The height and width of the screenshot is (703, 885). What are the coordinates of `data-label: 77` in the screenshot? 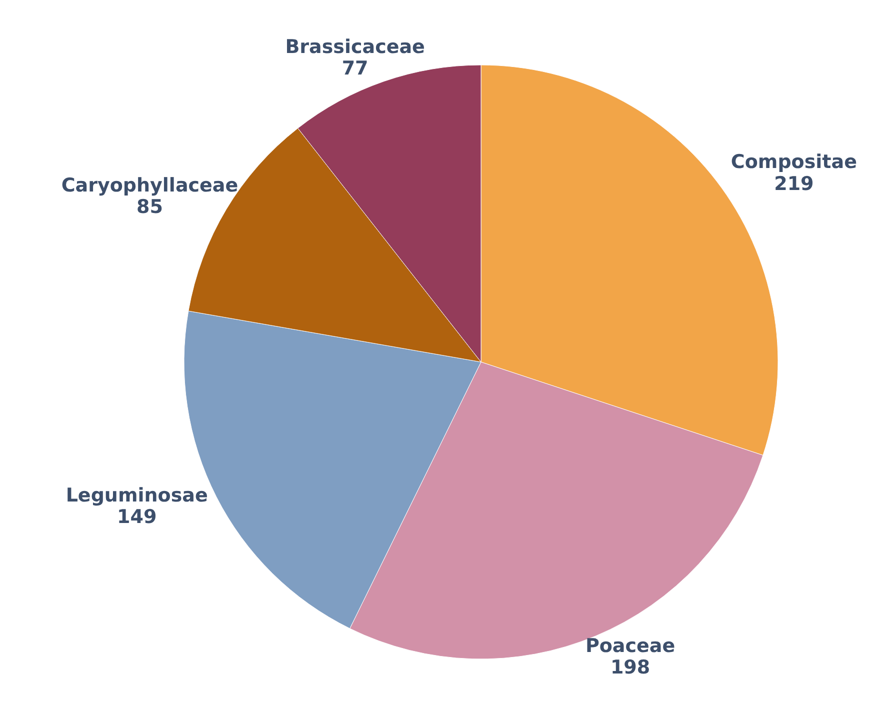 It's located at (355, 69).